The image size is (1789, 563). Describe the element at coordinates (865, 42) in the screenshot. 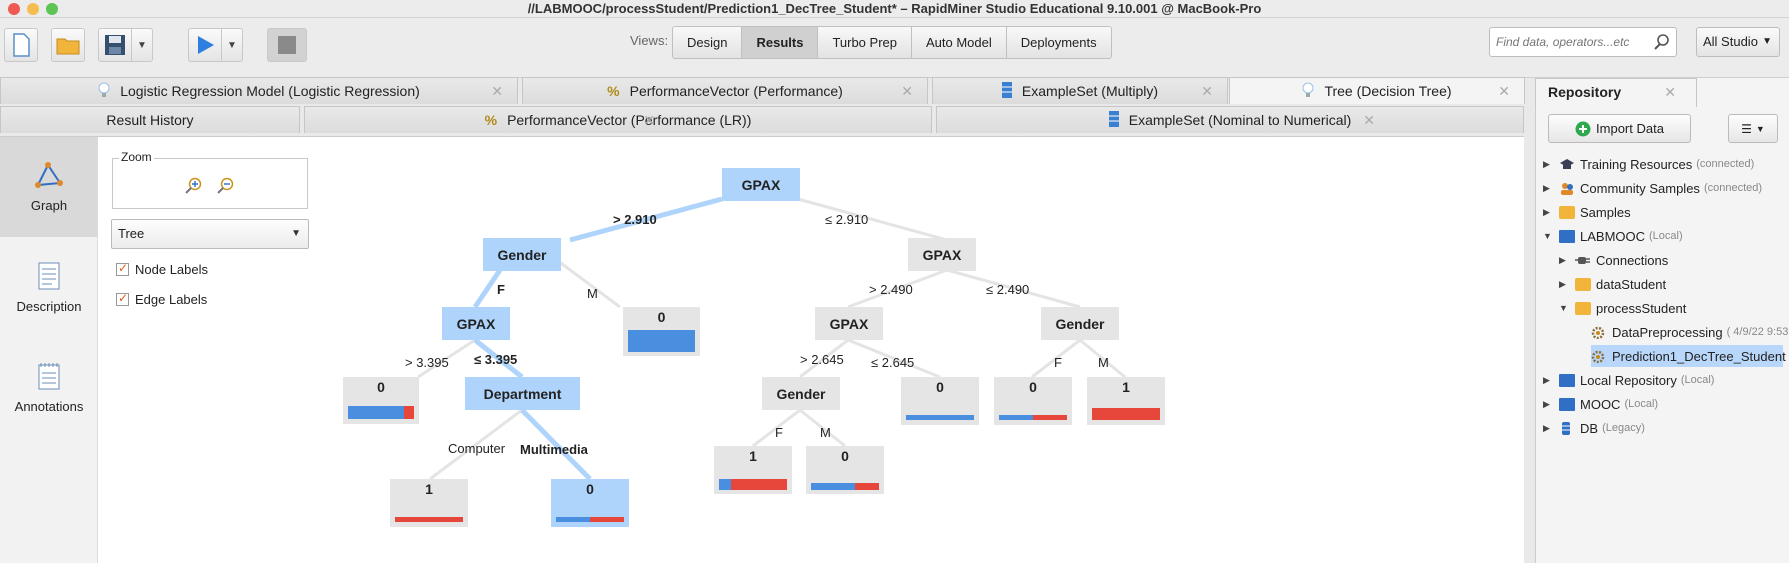

I see `view-turbo-prep: Turbo Prep` at that location.